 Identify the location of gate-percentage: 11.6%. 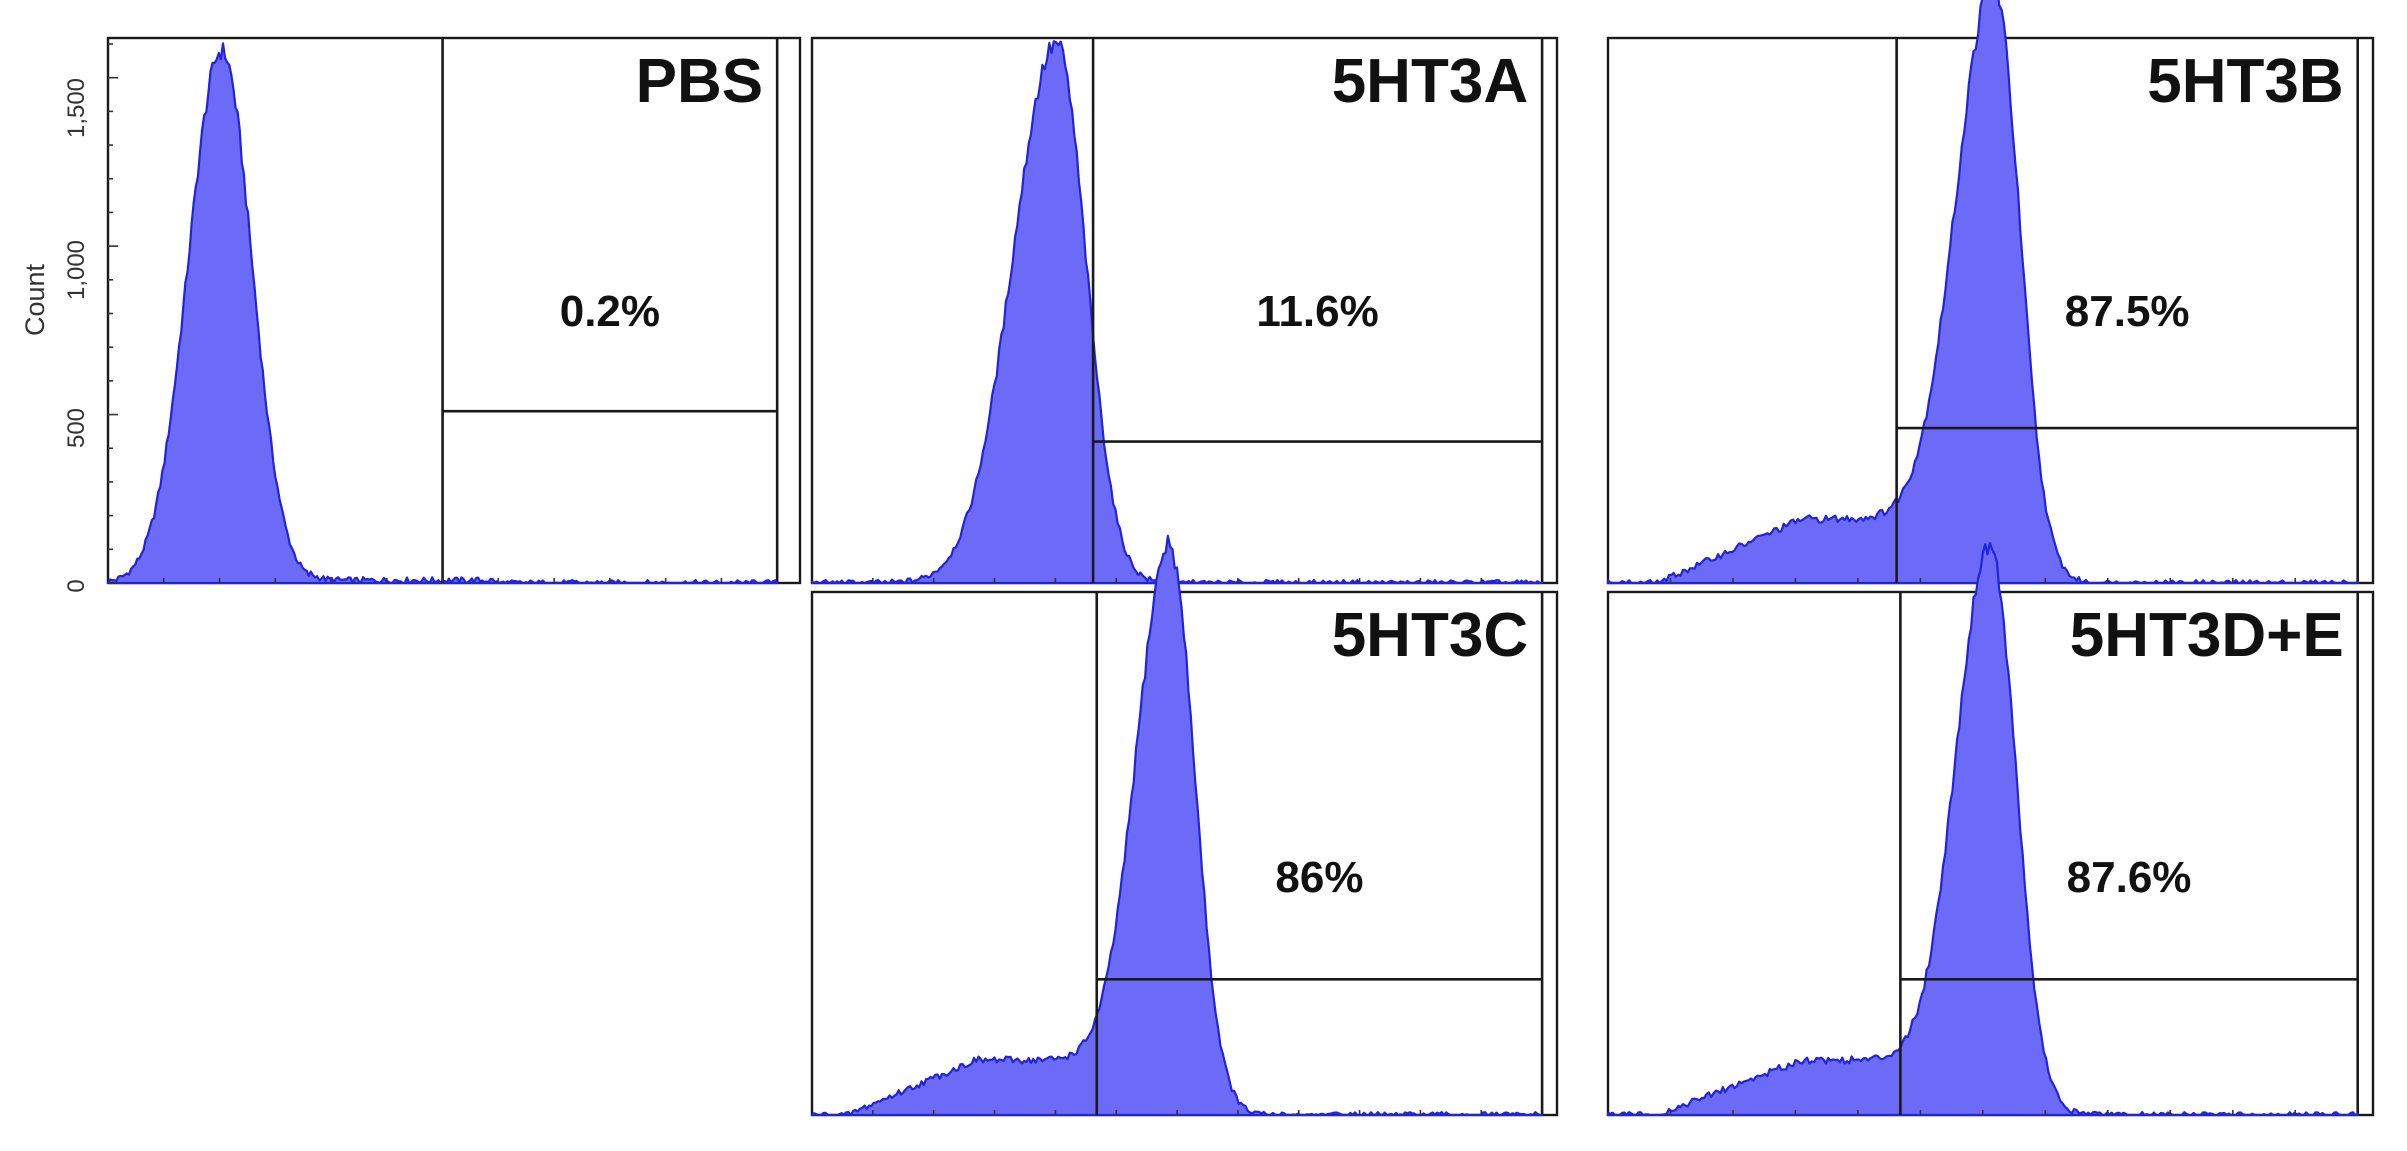
(1317, 311).